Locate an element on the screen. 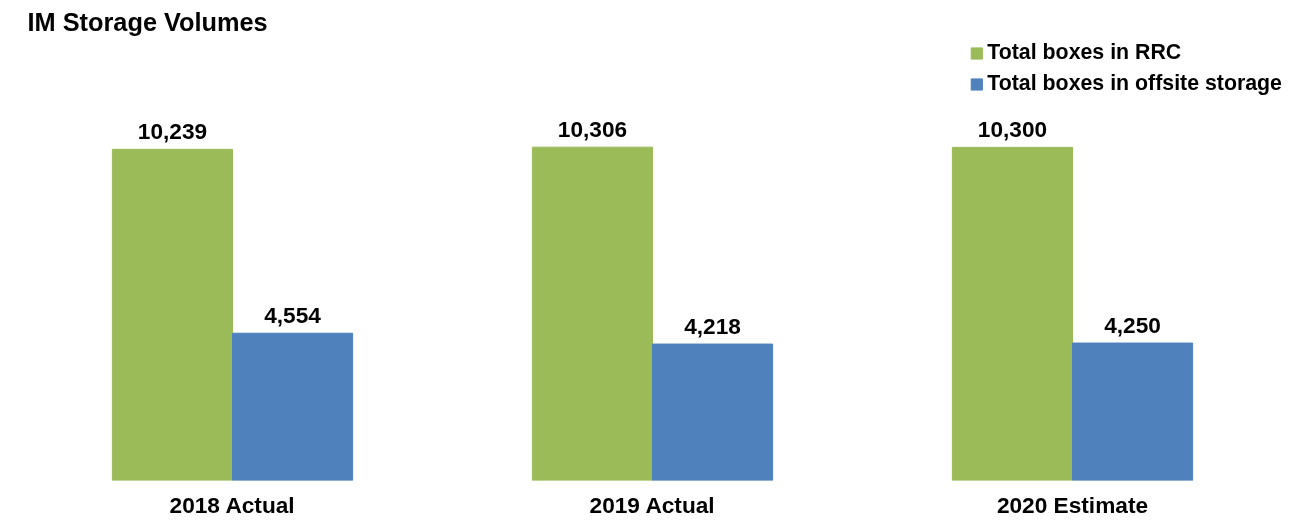 This screenshot has height=520, width=1289. x-tick-label: 2018 Actual is located at coordinates (232, 504).